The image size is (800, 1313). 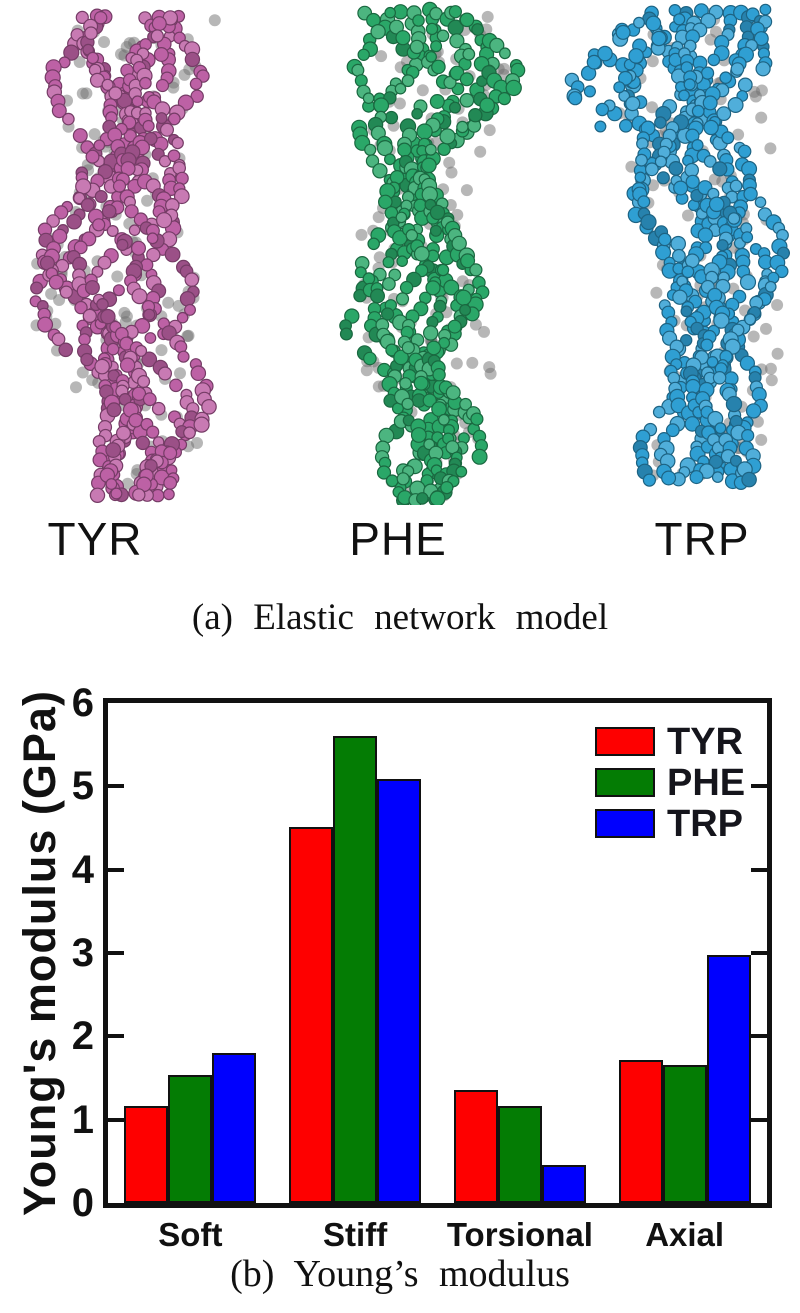 I want to click on bar-phe-torsional, so click(x=519, y=1154).